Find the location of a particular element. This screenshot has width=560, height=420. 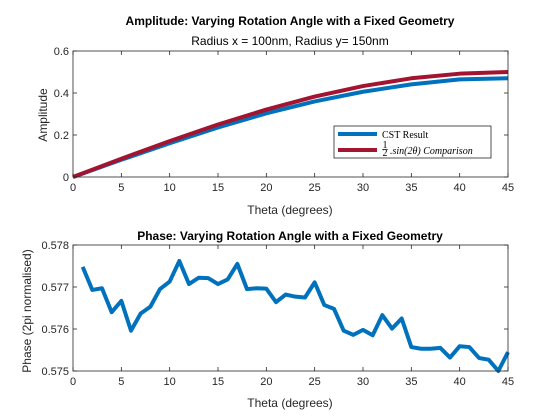

amplitude-y-axis-label: Amplitude is located at coordinates (43, 115).